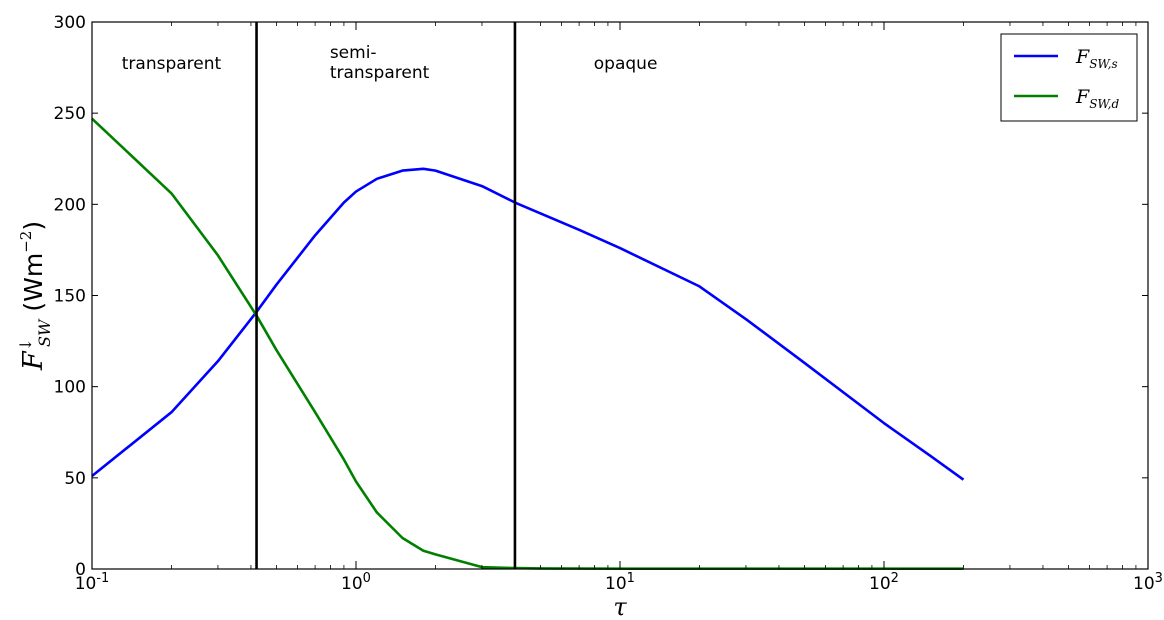 The height and width of the screenshot is (620, 1164). Describe the element at coordinates (70, 297) in the screenshot. I see `y-tick-label: 150` at that location.